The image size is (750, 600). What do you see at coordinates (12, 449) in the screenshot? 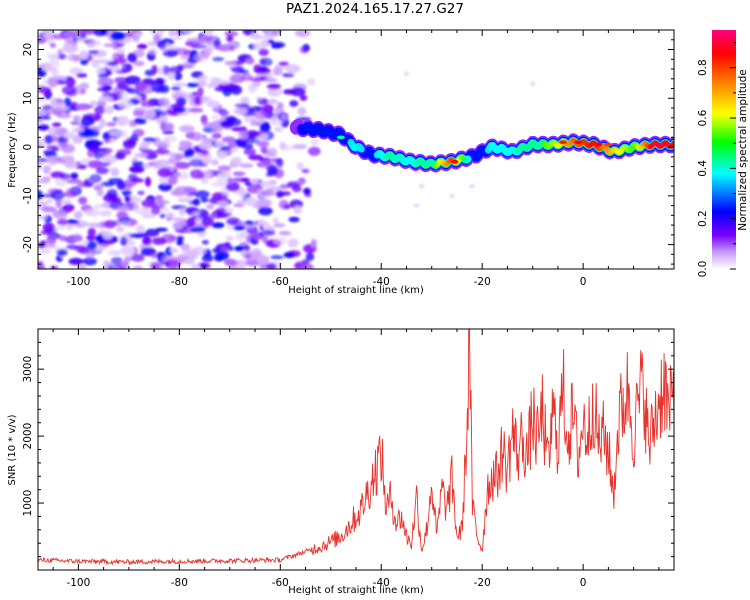
I see `bottom-y-axis-title: SNR (10 * v/v)` at bounding box center [12, 449].